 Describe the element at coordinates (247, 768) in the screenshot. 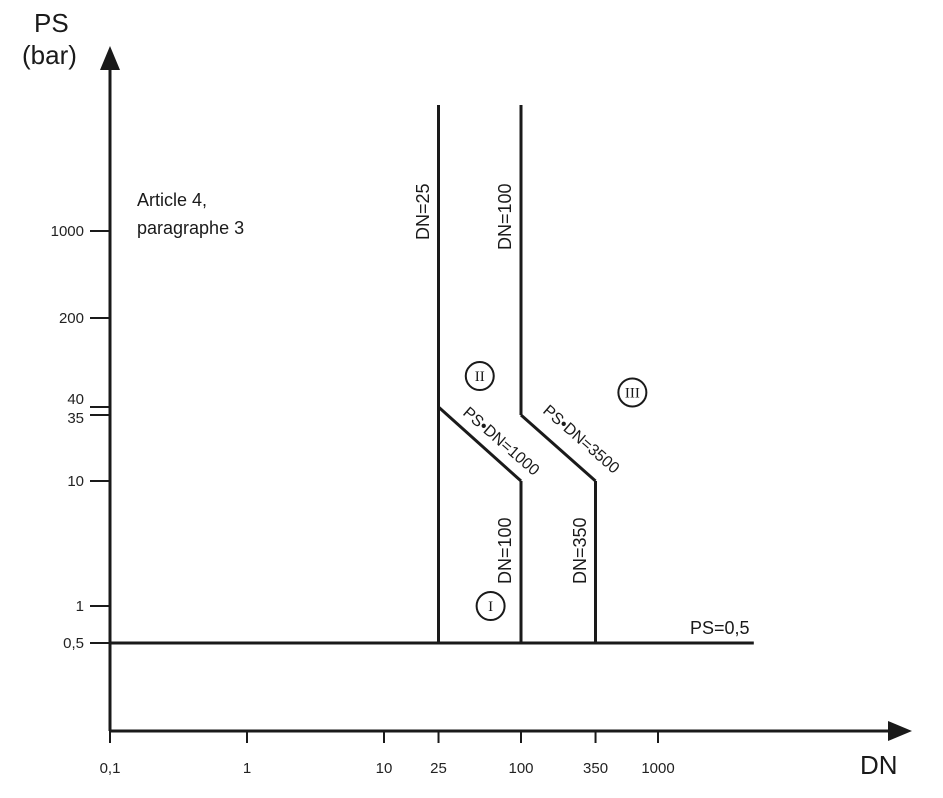

I see `x-tick-label: 1` at that location.